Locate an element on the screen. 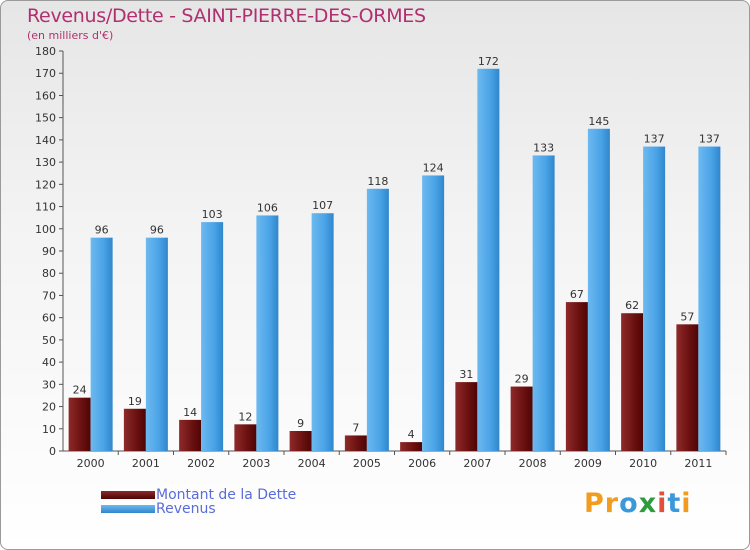 Image resolution: width=750 pixels, height=550 pixels. y-tick-label: 20 is located at coordinates (49, 407).